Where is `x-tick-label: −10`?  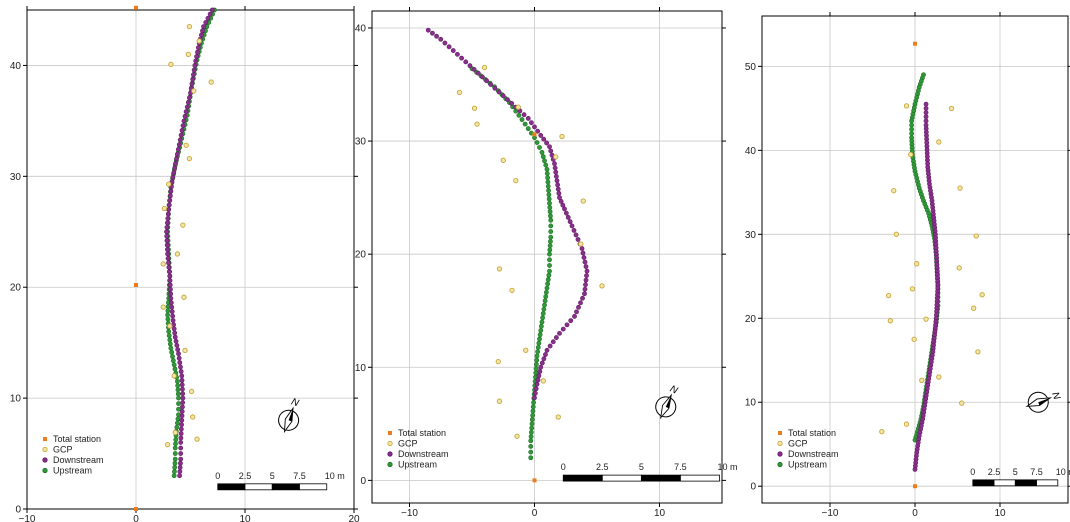 x-tick-label: −10 is located at coordinates (409, 513).